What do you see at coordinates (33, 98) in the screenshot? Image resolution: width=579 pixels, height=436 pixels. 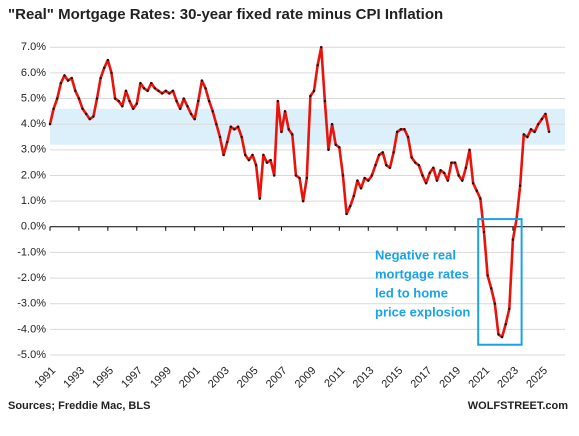 I see `y-tick-label: 5.0%` at bounding box center [33, 98].